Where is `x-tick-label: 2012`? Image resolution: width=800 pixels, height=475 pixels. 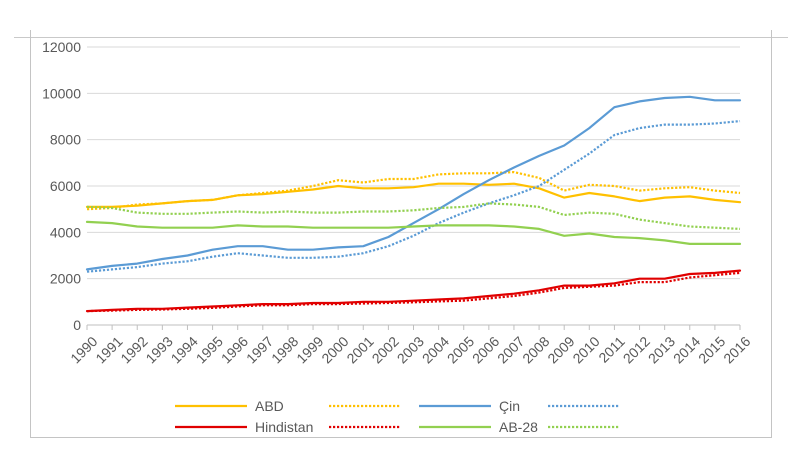 x-tick-label: 2012 is located at coordinates (636, 349).